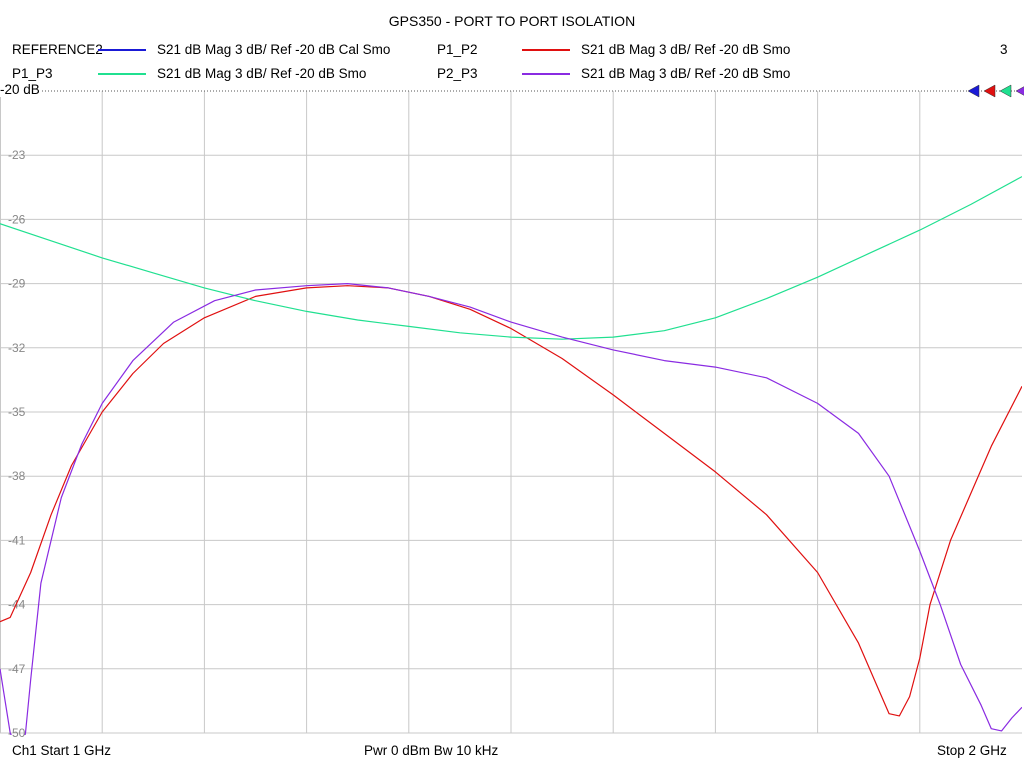 The width and height of the screenshot is (1024, 768). I want to click on legend-desc-p1-p3: S21 dB Mag 3 dB/ Ref -20 dB Smo, so click(262, 73).